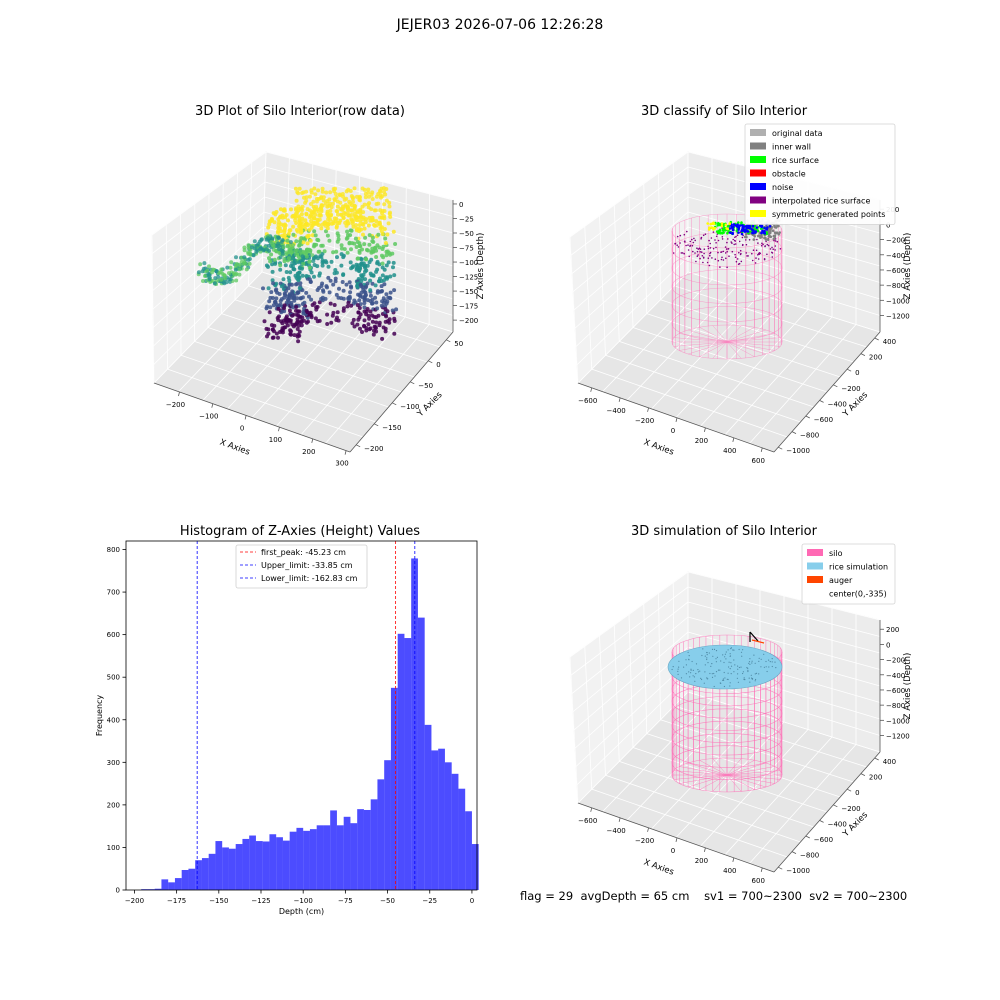 The width and height of the screenshot is (1000, 1000). What do you see at coordinates (468, 292) in the screenshot?
I see `p1-z-tick-label: −150` at bounding box center [468, 292].